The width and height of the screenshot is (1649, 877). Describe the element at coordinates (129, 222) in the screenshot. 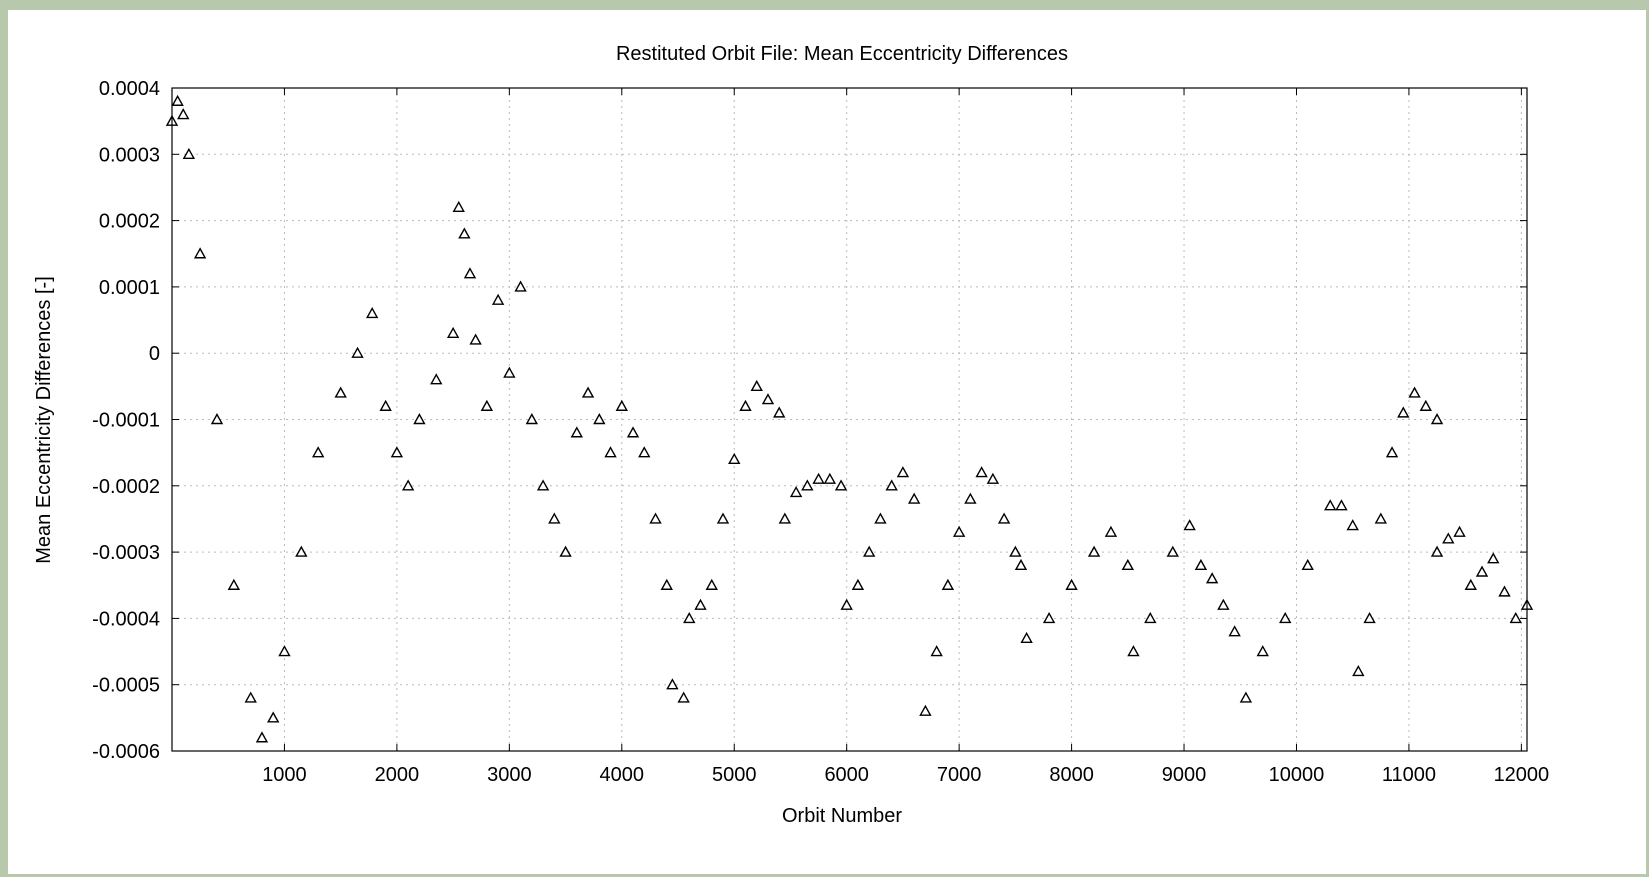

I see `y-tick-label: 0.0002` at that location.